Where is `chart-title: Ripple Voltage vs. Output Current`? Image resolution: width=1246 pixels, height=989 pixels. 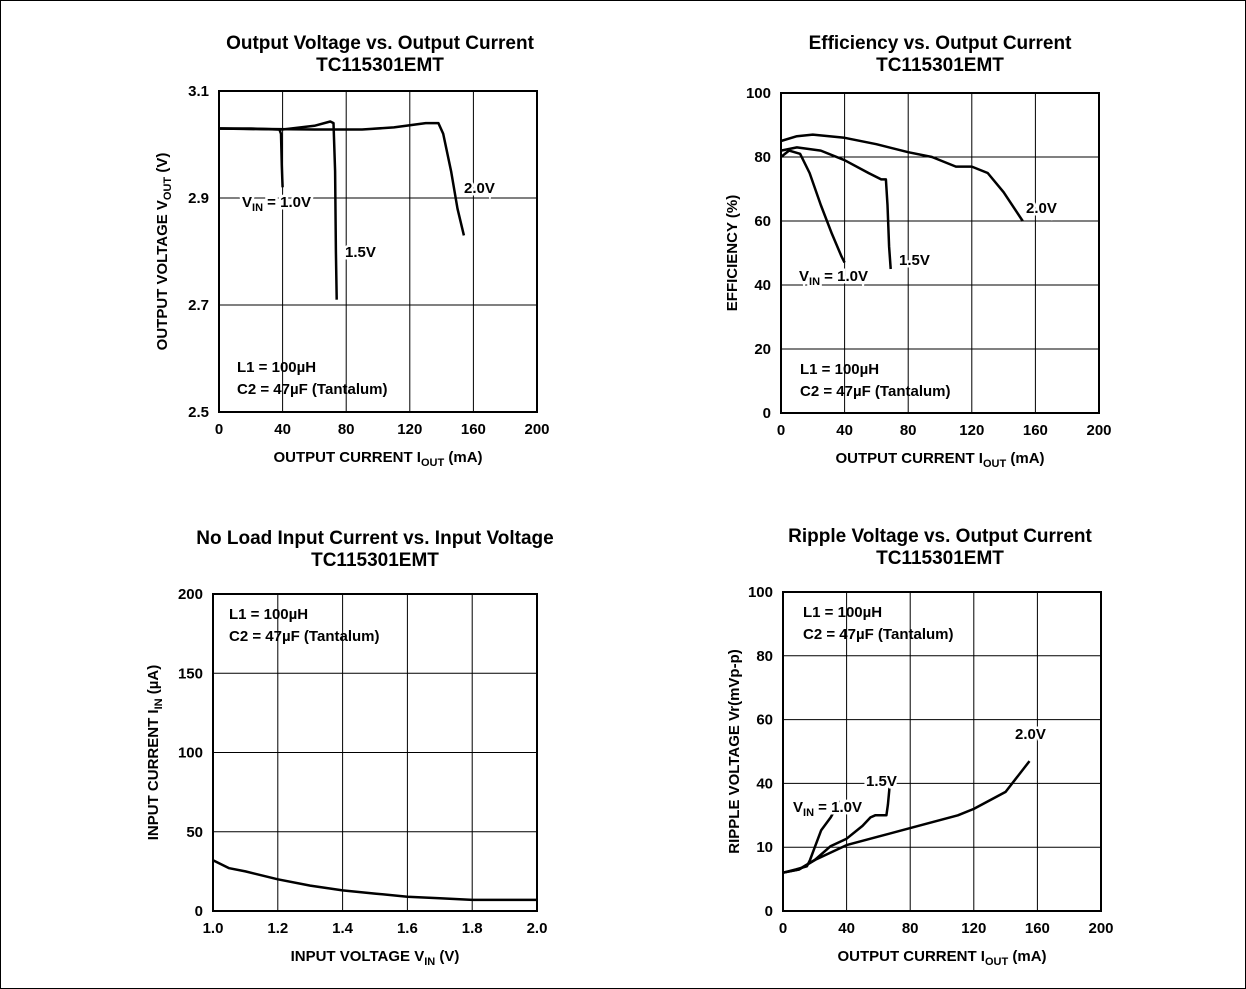
chart-title: Ripple Voltage vs. Output Current is located at coordinates (940, 536).